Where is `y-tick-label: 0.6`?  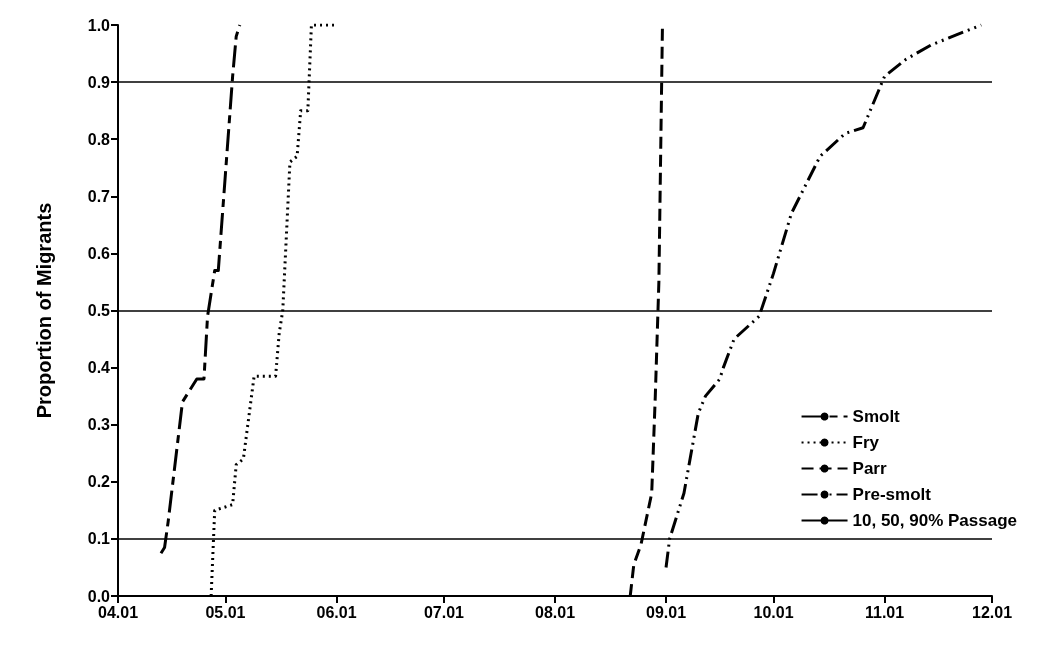 y-tick-label: 0.6 is located at coordinates (99, 253).